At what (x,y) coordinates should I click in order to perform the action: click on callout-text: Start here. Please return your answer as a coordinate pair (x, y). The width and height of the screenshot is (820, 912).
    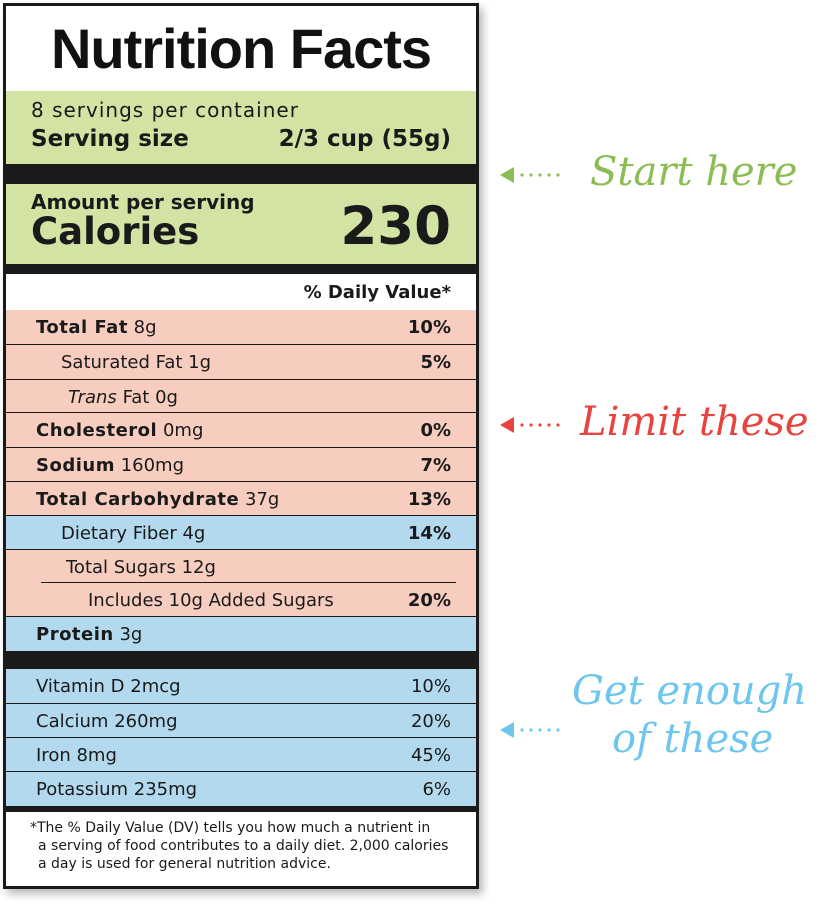
    Looking at the image, I should click on (694, 172).